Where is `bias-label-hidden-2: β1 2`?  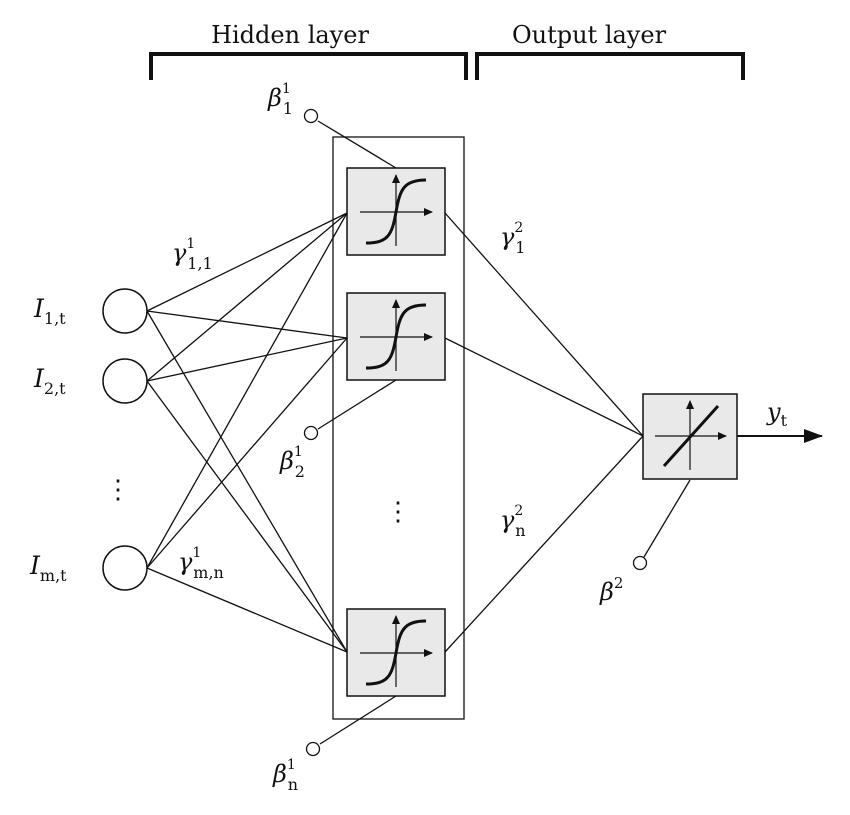 bias-label-hidden-2: β1 2 is located at coordinates (292, 462).